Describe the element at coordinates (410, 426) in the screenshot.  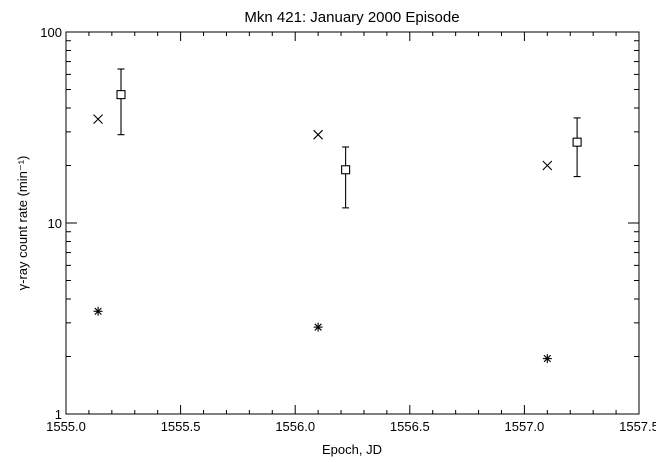
I see `x-tick-label: 1556.5` at that location.